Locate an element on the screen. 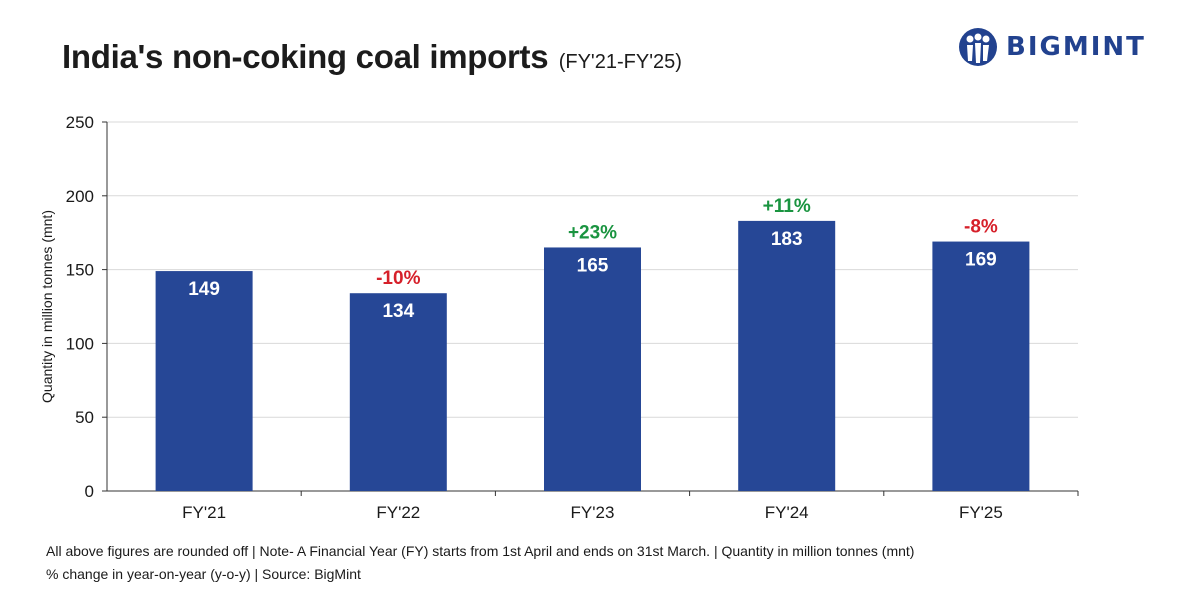  bar-value-label: 134 is located at coordinates (398, 311).